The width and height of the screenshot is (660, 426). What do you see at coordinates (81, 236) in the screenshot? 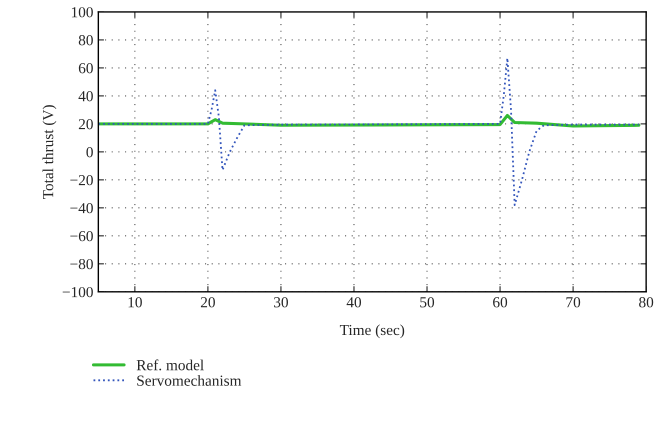
I see `y-tick-label: −60` at bounding box center [81, 236].